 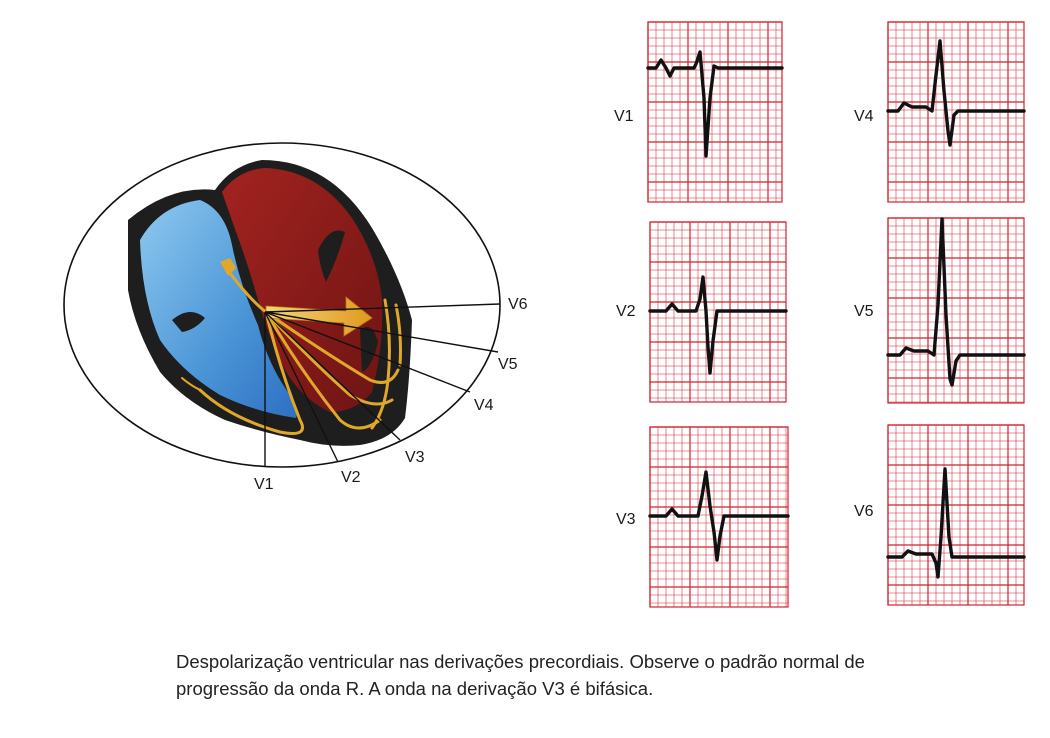 I want to click on conduction-system, so click(x=291, y=350).